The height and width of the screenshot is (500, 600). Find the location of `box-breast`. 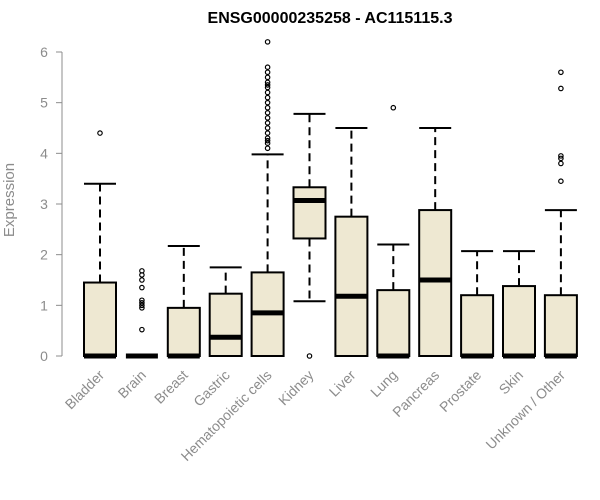

box-breast is located at coordinates (183, 302).